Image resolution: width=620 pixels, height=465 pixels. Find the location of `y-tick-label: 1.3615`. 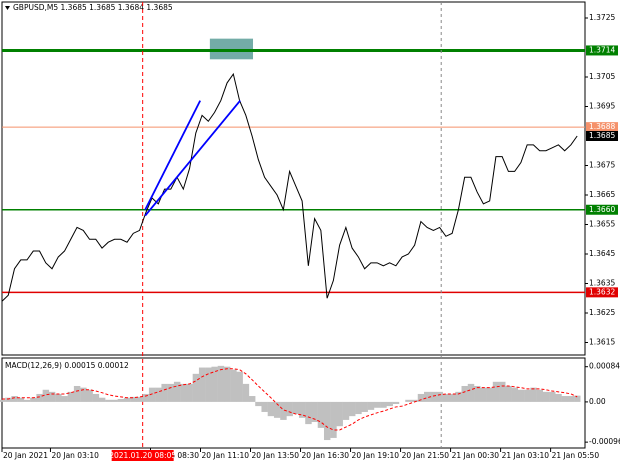

y-tick-label: 1.3615 is located at coordinates (602, 342).